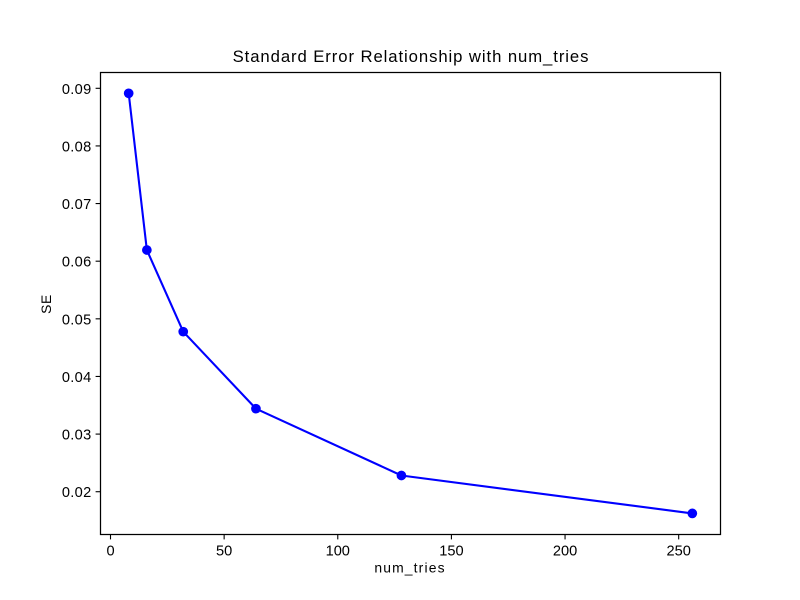 The width and height of the screenshot is (800, 600). Describe the element at coordinates (77, 147) in the screenshot. I see `svg-text: 0.08` at that location.